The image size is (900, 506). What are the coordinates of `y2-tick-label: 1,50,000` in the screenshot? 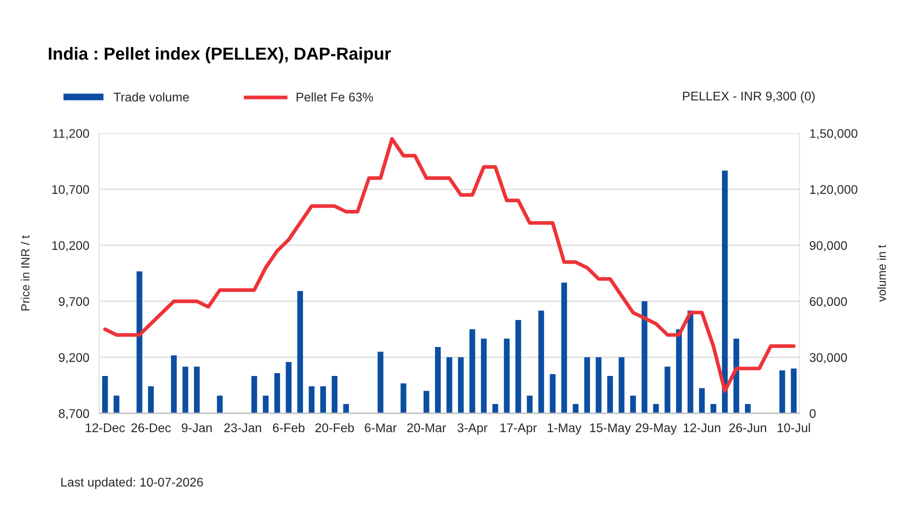 It's located at (834, 134).